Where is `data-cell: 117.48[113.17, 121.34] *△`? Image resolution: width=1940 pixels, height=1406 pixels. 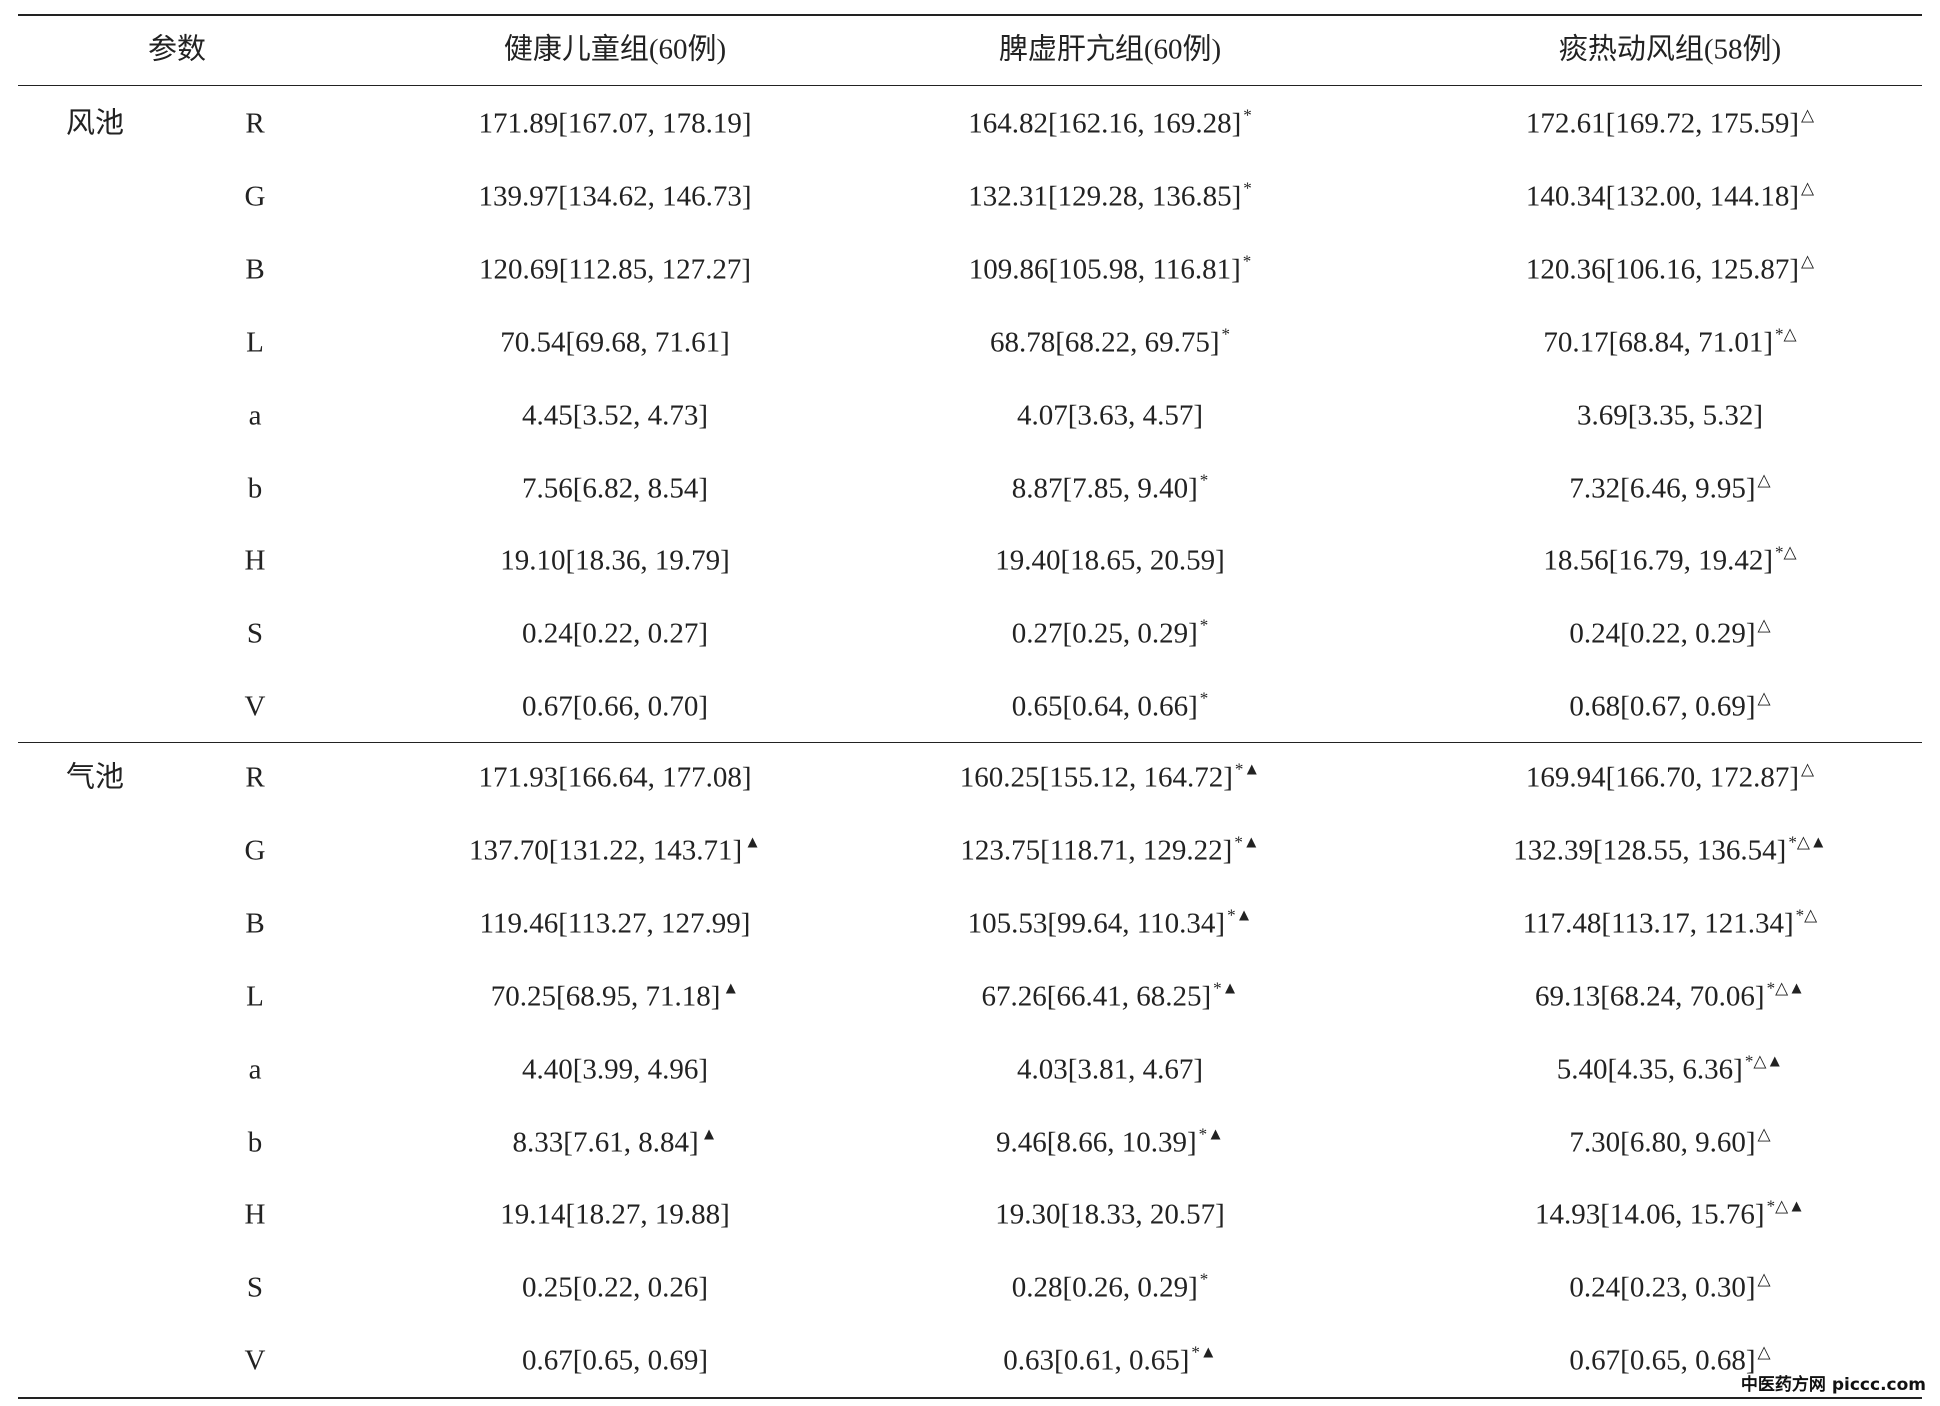
data-cell: 117.48[113.17, 121.34] *△ is located at coordinates (1670, 923).